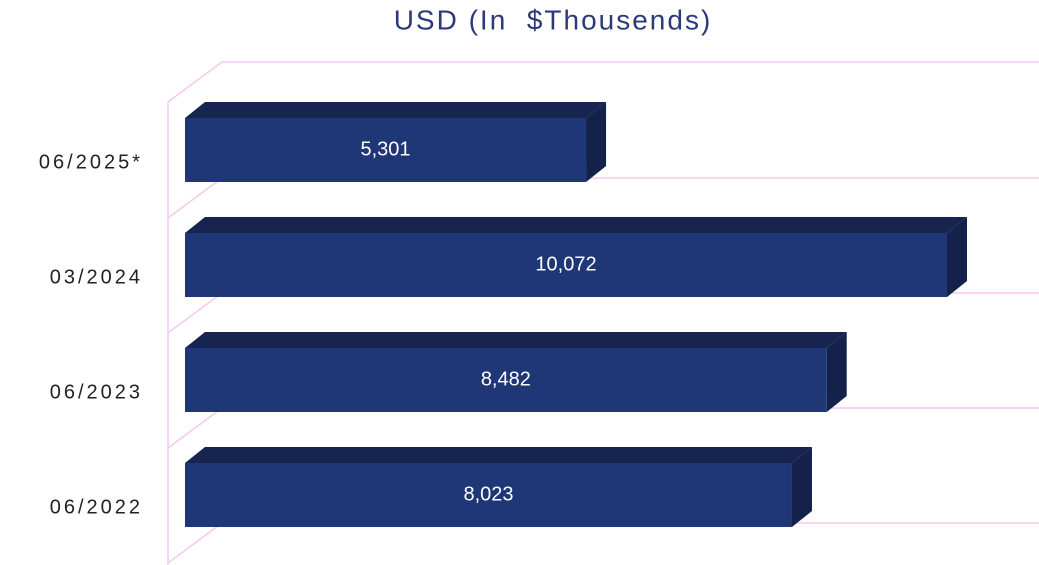 The width and height of the screenshot is (1039, 565). Describe the element at coordinates (553, 19) in the screenshot. I see `chart-title: USD (In $Thousends)` at that location.